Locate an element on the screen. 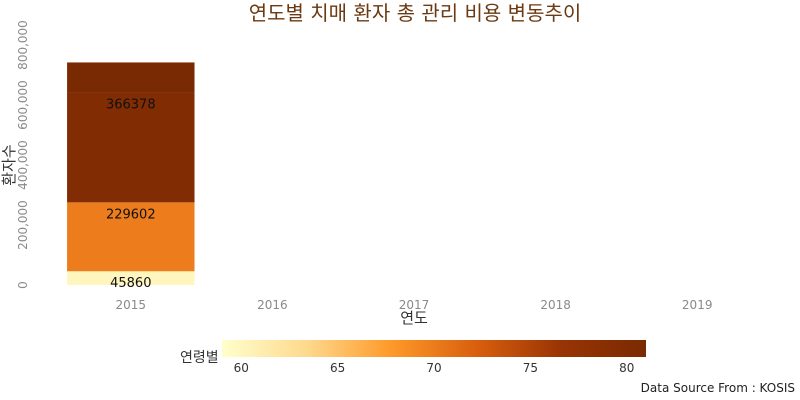 Image resolution: width=800 pixels, height=400 pixels. bar-segments is located at coordinates (131, 173).